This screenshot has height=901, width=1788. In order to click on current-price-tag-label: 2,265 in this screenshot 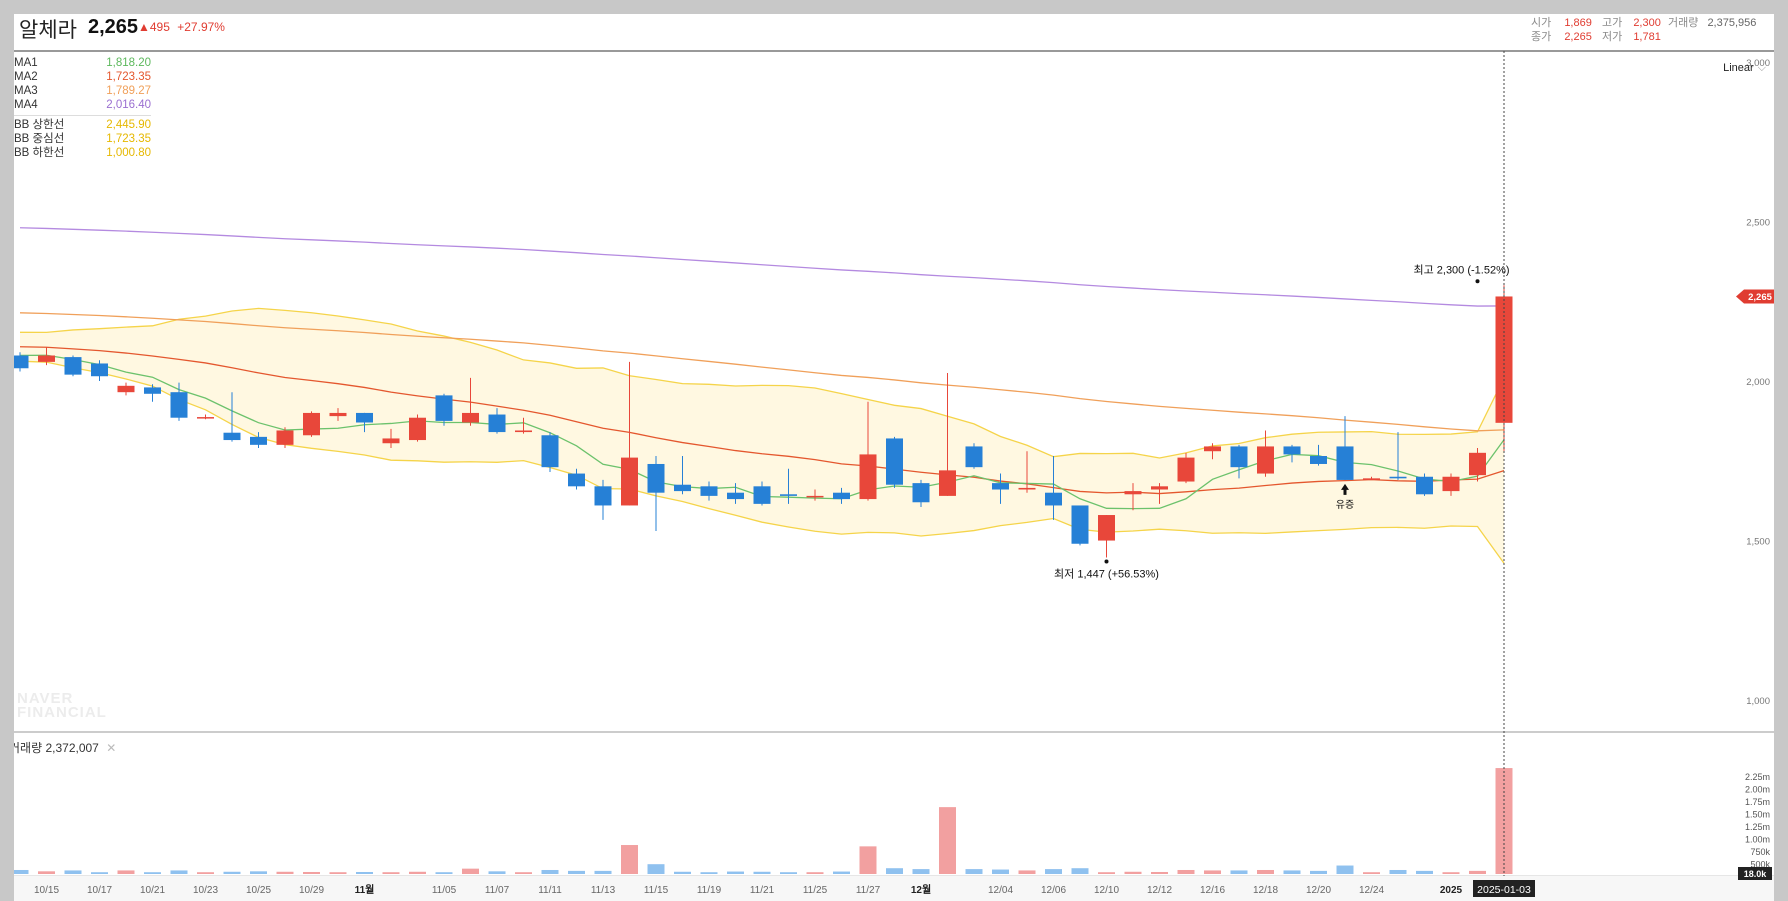, I will do `click(1760, 297)`.